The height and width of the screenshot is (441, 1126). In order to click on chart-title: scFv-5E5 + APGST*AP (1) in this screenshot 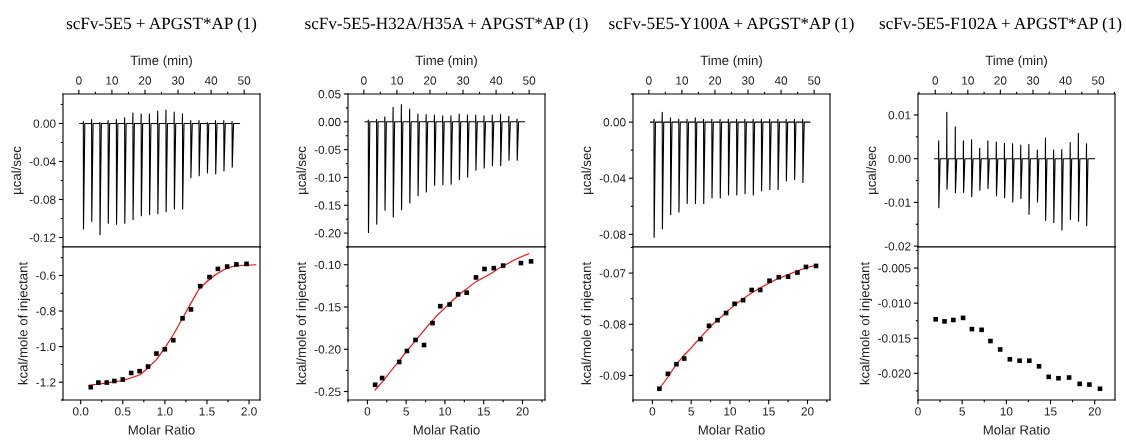, I will do `click(161, 25)`.